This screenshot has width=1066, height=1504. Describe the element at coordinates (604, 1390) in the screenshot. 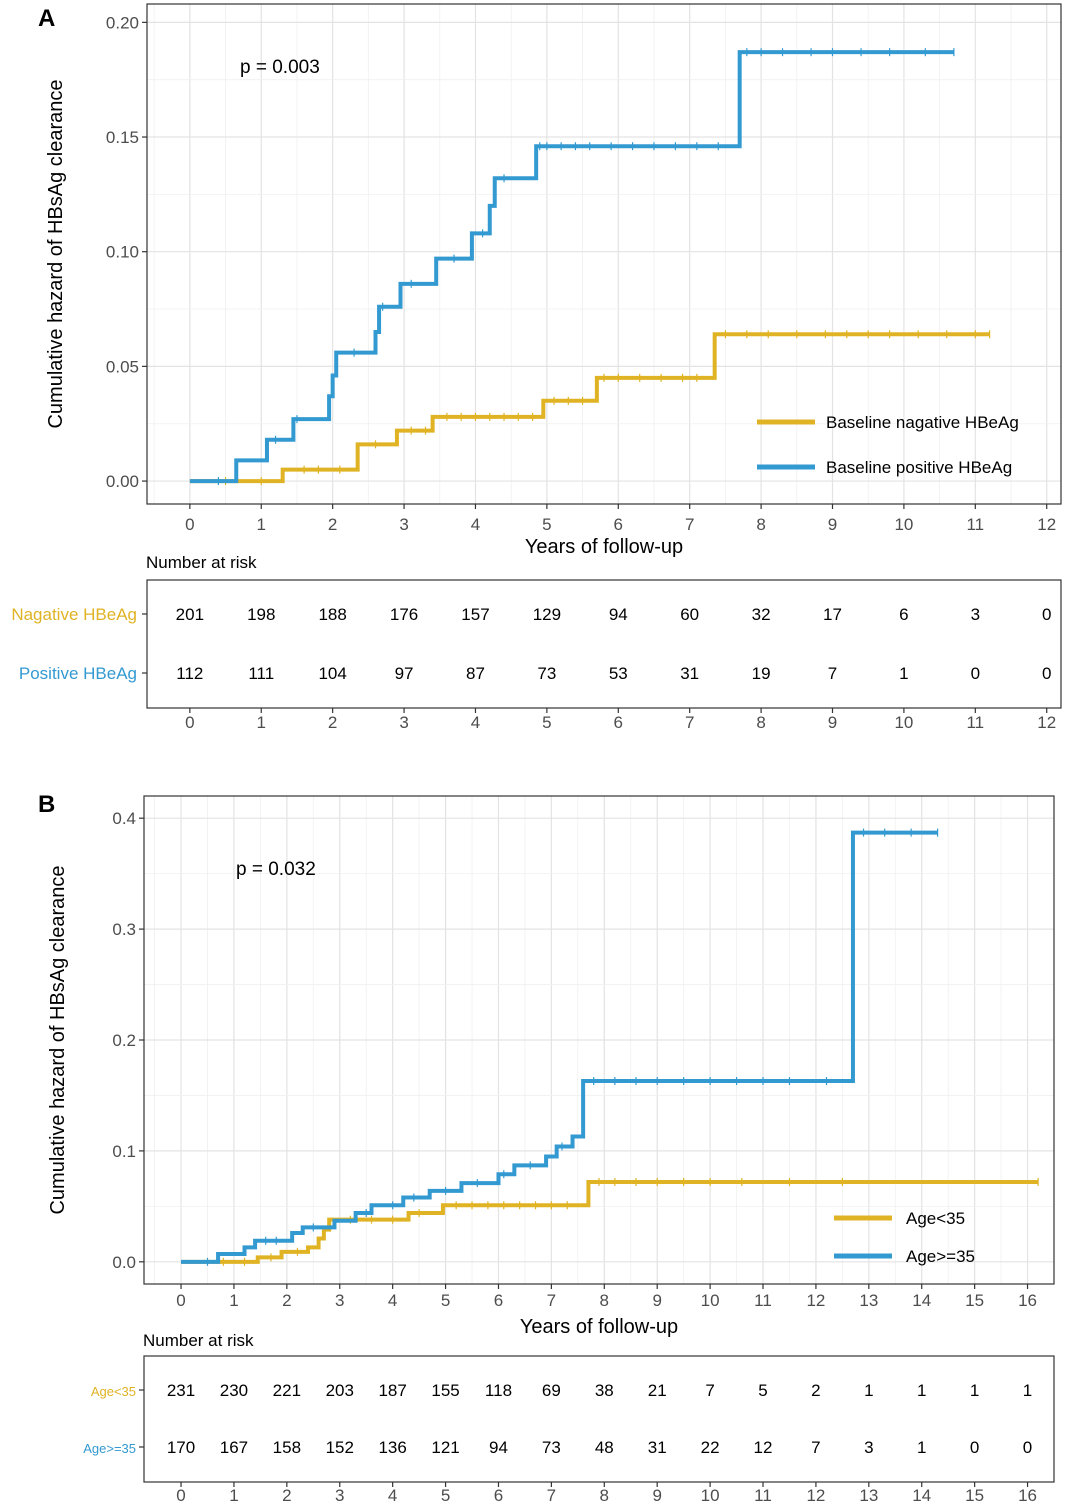

I see `risk-count: 38` at that location.